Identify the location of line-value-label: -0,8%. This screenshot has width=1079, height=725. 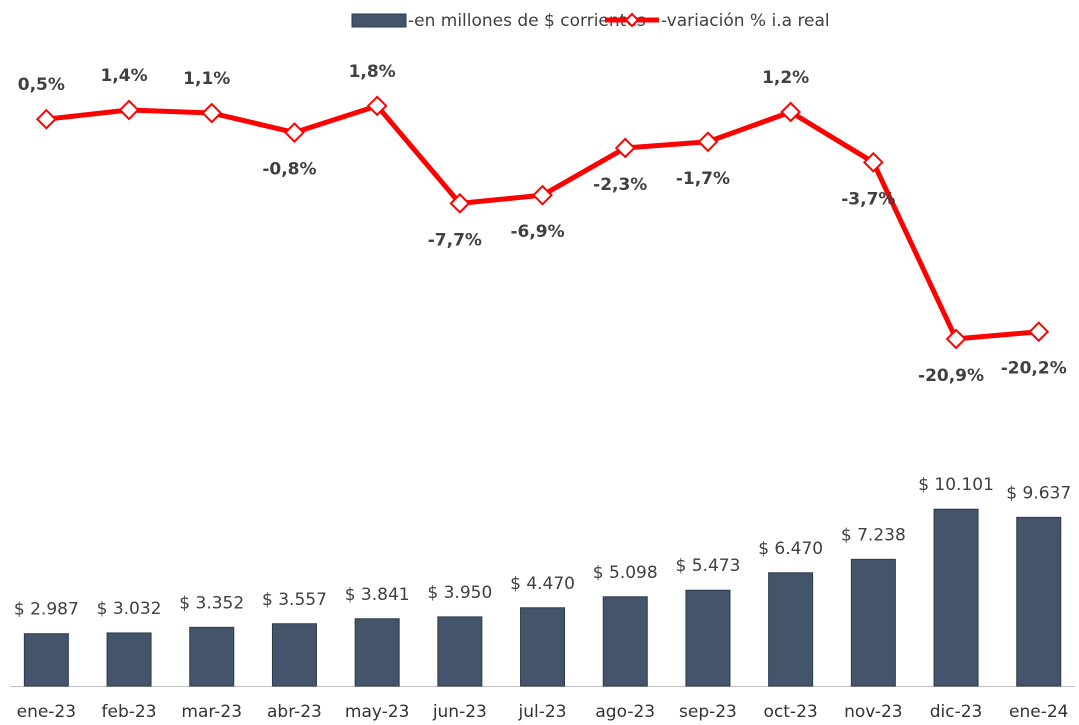
(289, 170).